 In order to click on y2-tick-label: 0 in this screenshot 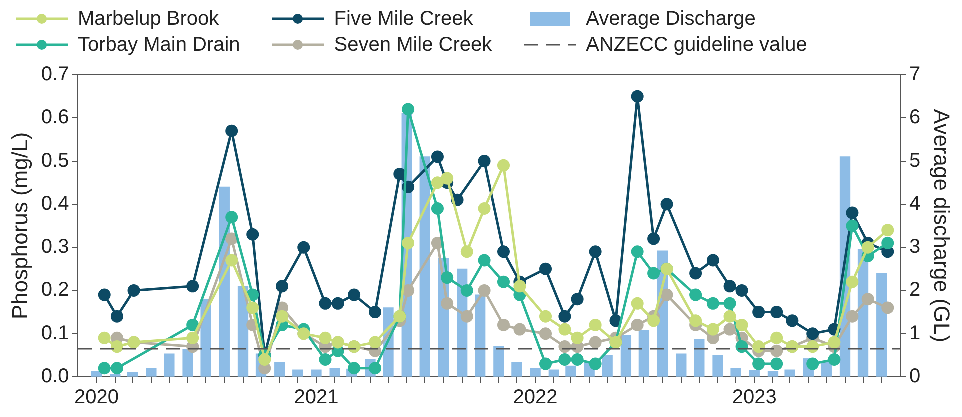, I will do `click(915, 377)`.